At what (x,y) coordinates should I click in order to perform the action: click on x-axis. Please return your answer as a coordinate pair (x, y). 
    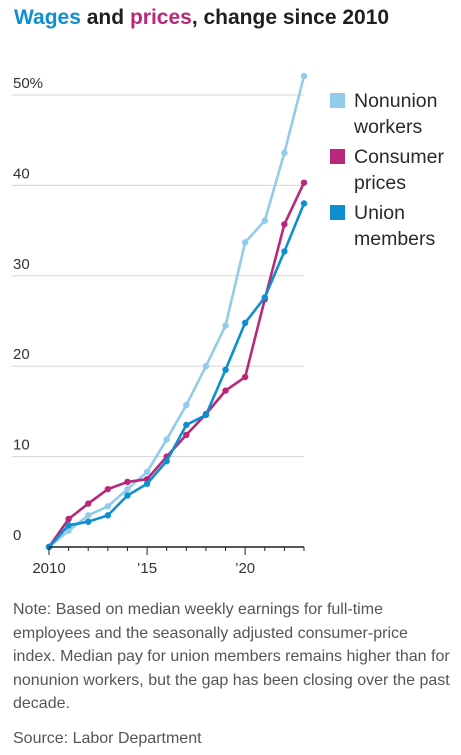
    Looking at the image, I should click on (176, 550).